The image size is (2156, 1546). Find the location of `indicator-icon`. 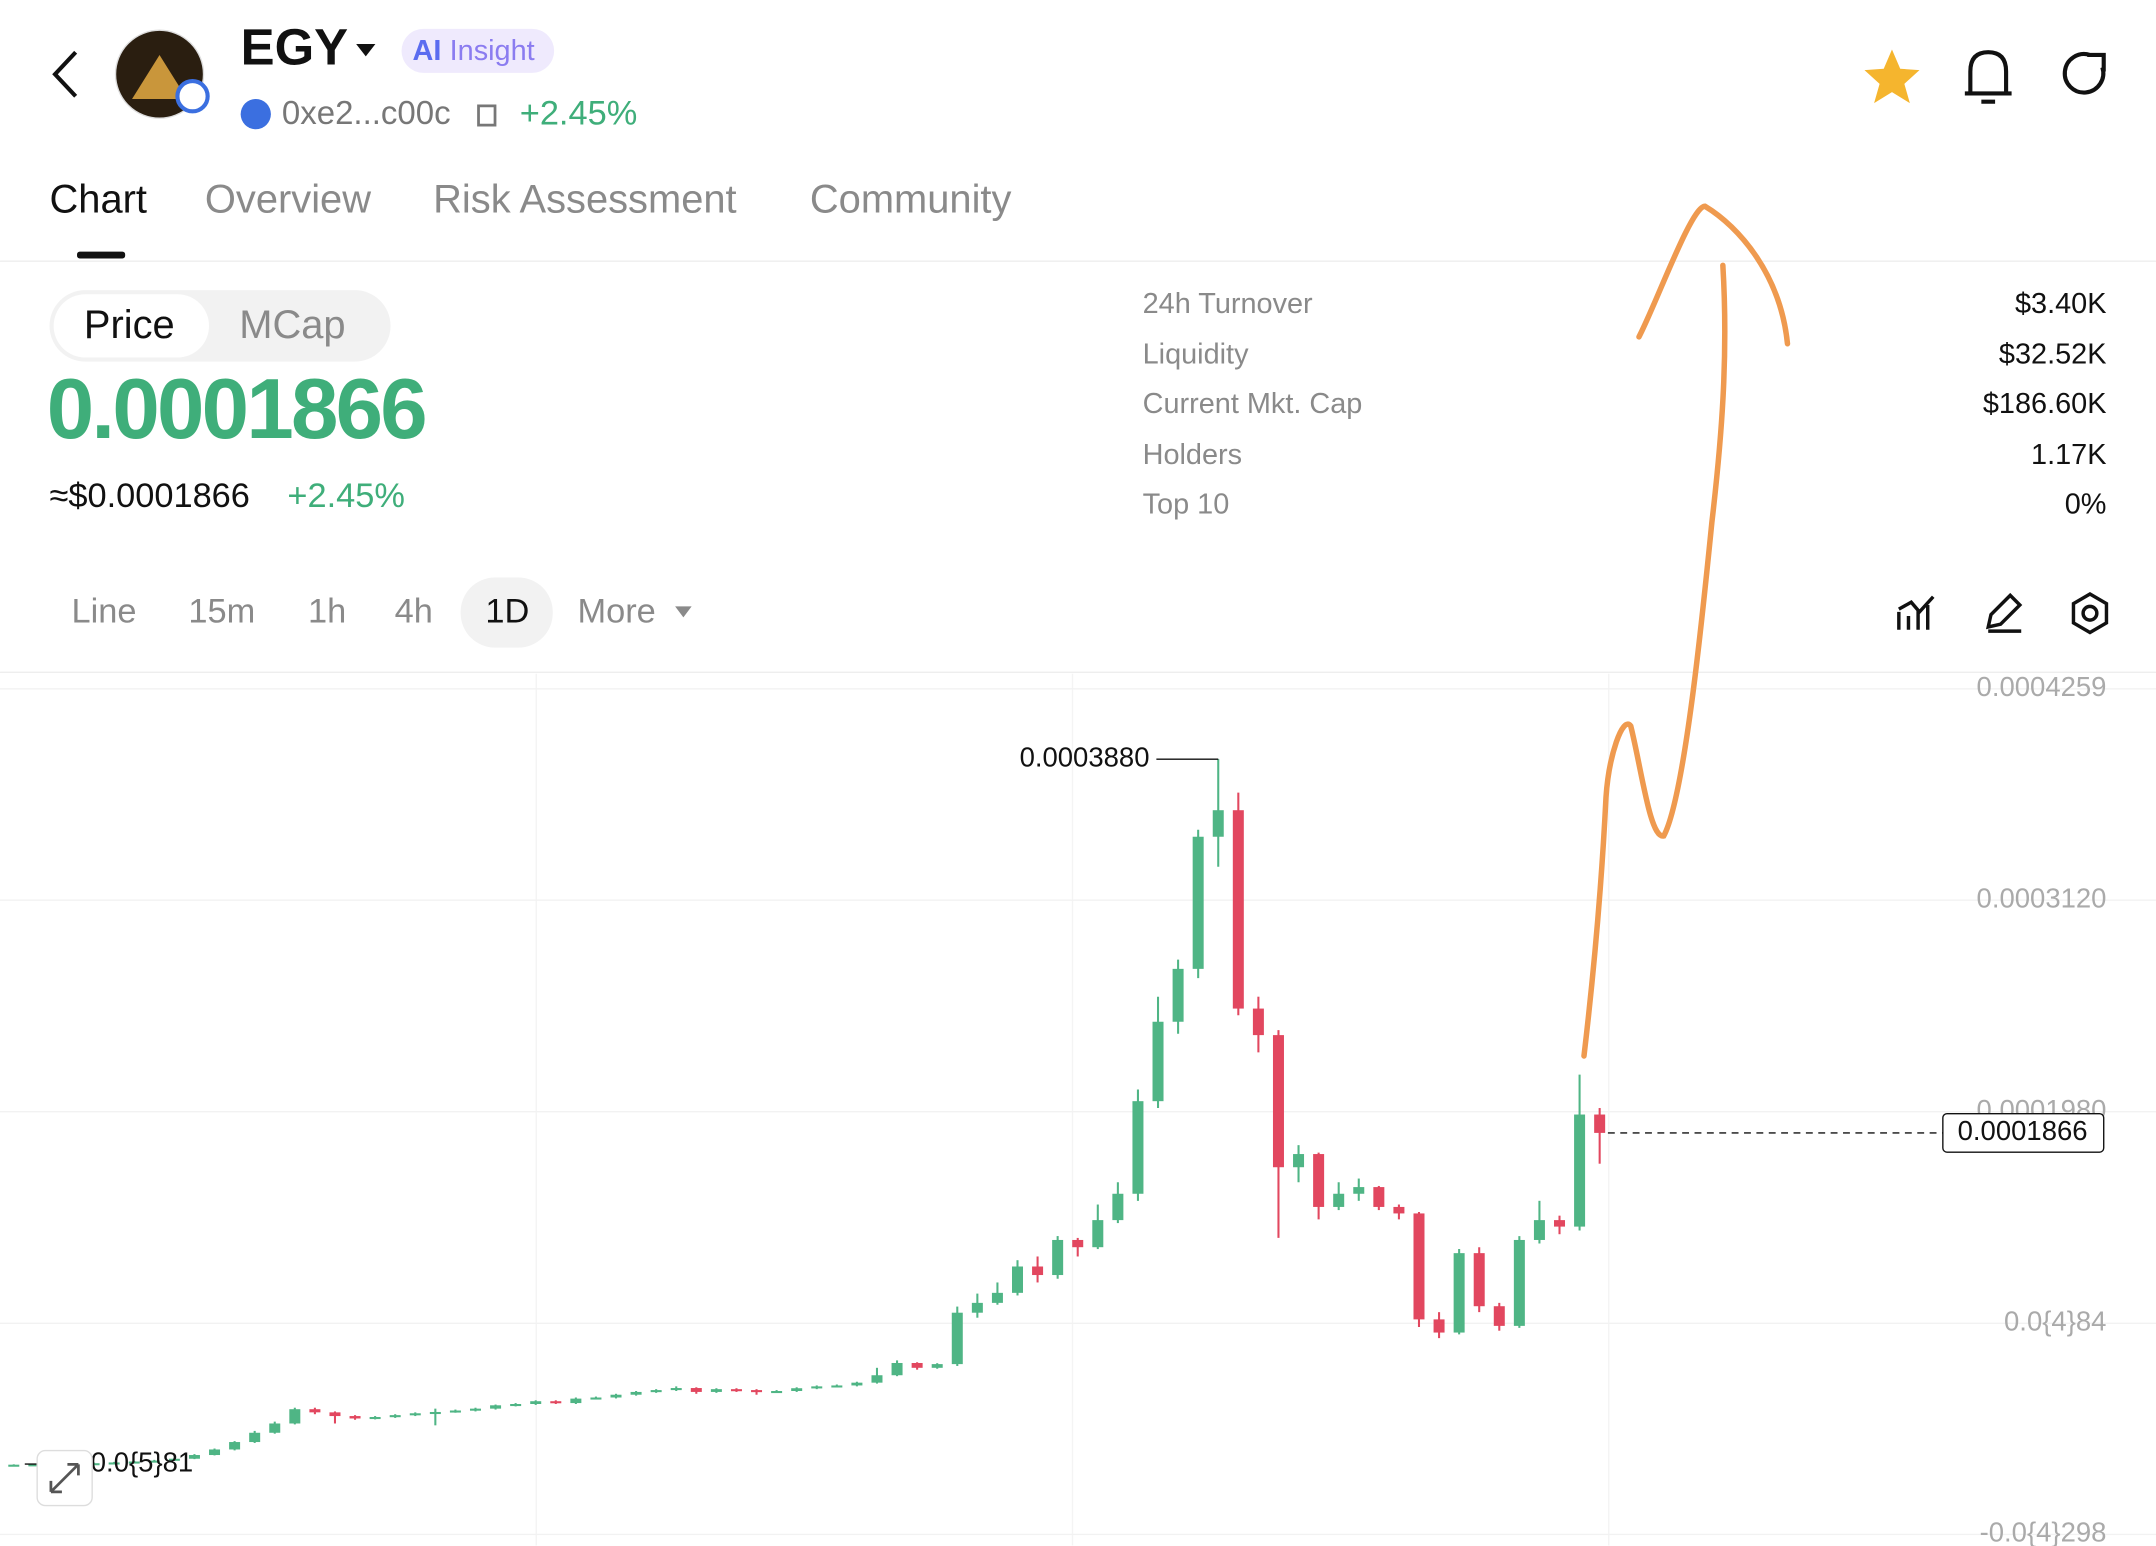

indicator-icon is located at coordinates (1916, 612).